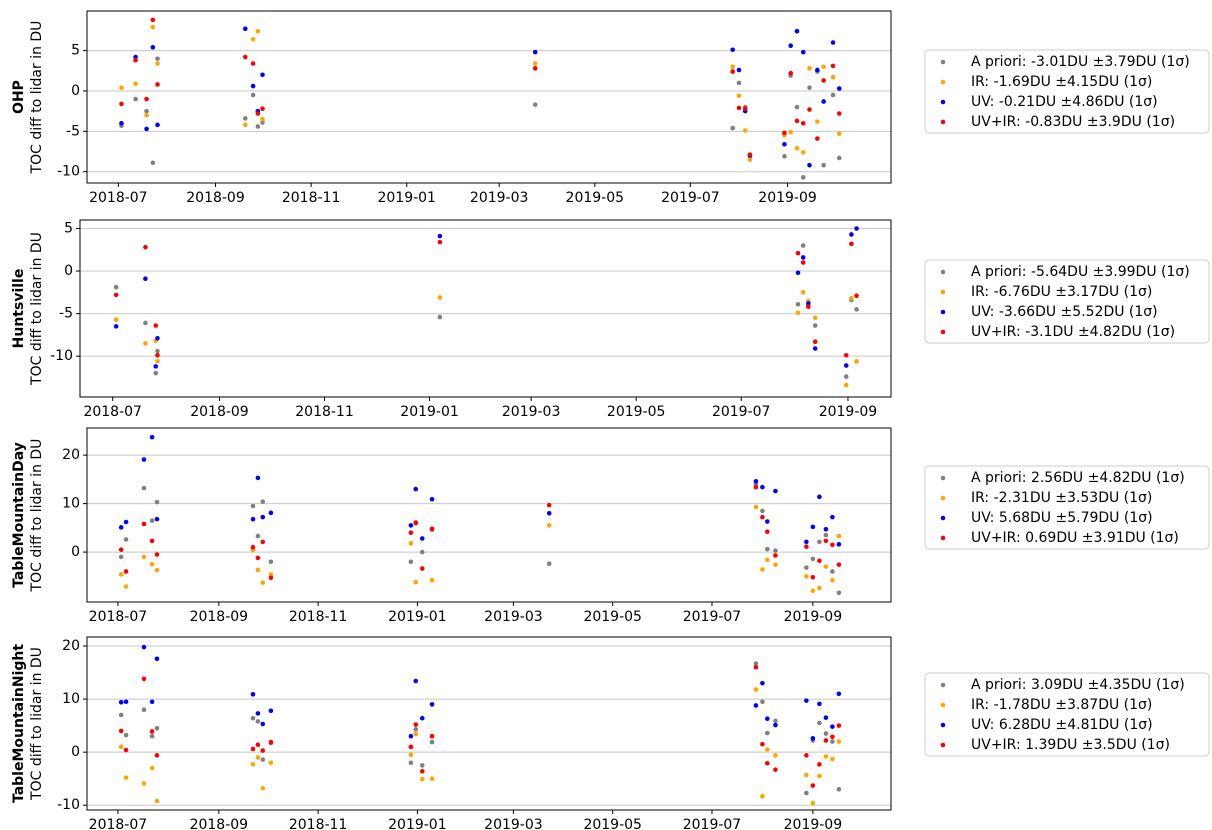 The height and width of the screenshot is (830, 1212). I want to click on x-tick-label: 2019-01, so click(429, 412).